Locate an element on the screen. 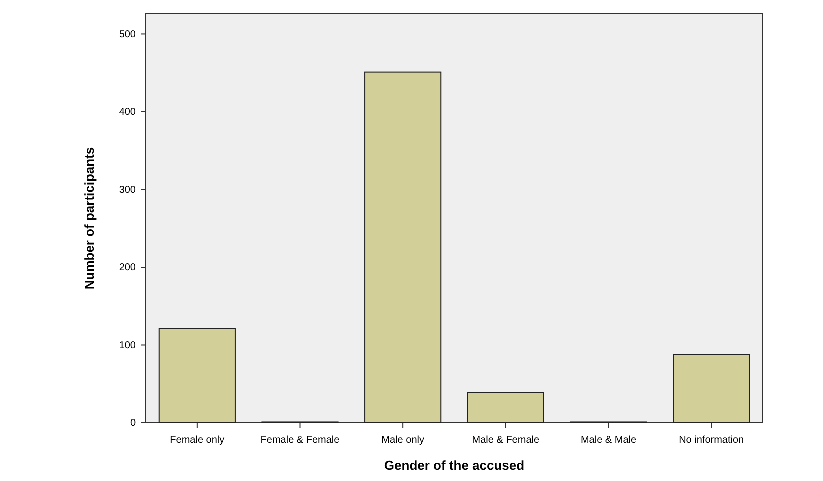 The width and height of the screenshot is (823, 481). x-tick-label: No information is located at coordinates (711, 440).